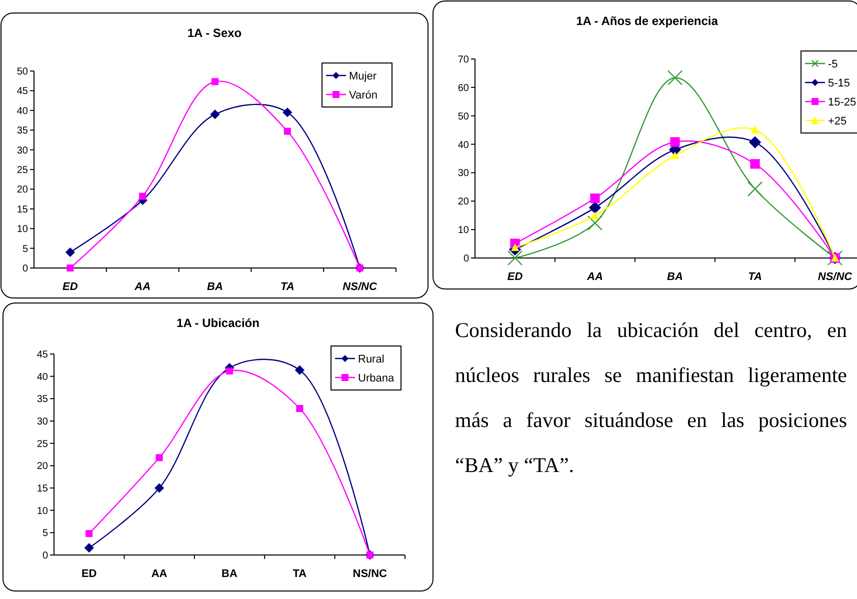 This screenshot has height=599, width=857. What do you see at coordinates (218, 323) in the screenshot?
I see `chart-title: 1A - Ubicación` at bounding box center [218, 323].